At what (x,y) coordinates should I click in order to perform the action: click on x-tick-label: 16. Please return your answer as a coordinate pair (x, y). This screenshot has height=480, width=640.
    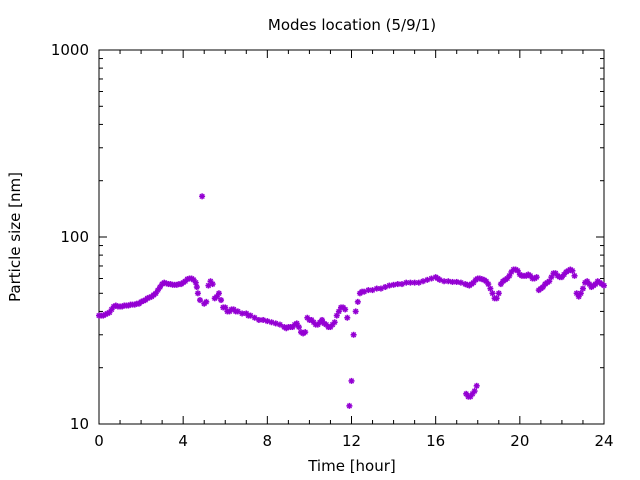
    Looking at the image, I should click on (435, 441).